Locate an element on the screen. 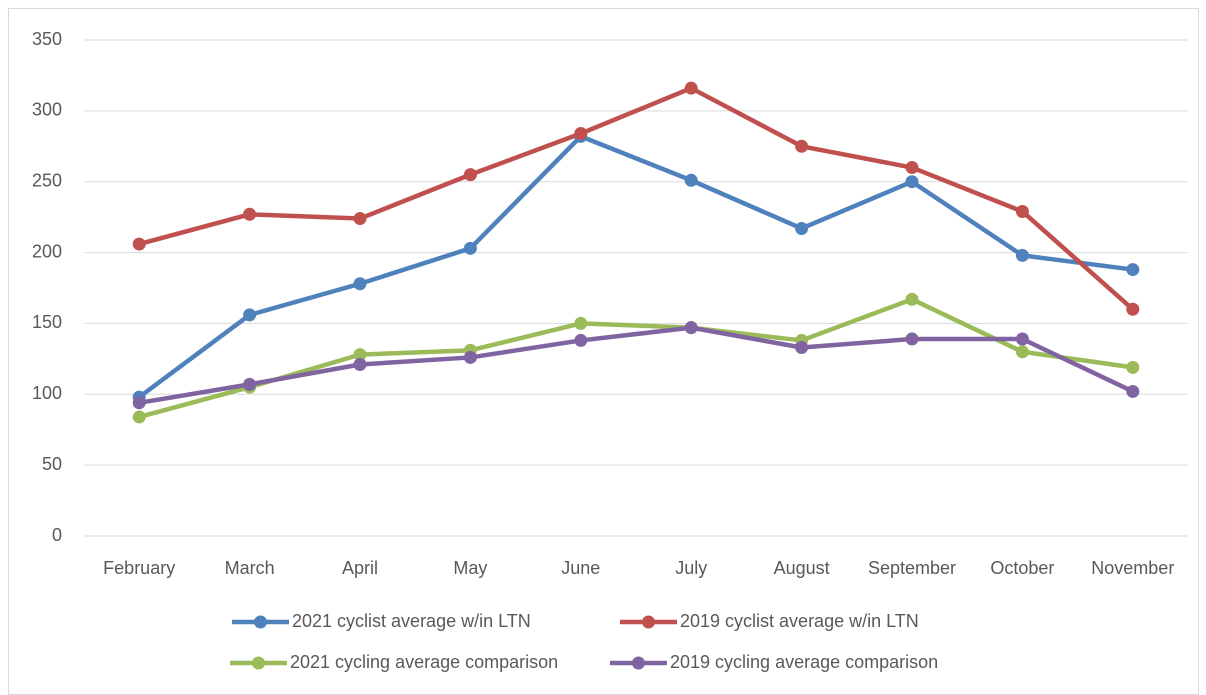 The image size is (1206, 695). x-tick-label: August is located at coordinates (802, 568).